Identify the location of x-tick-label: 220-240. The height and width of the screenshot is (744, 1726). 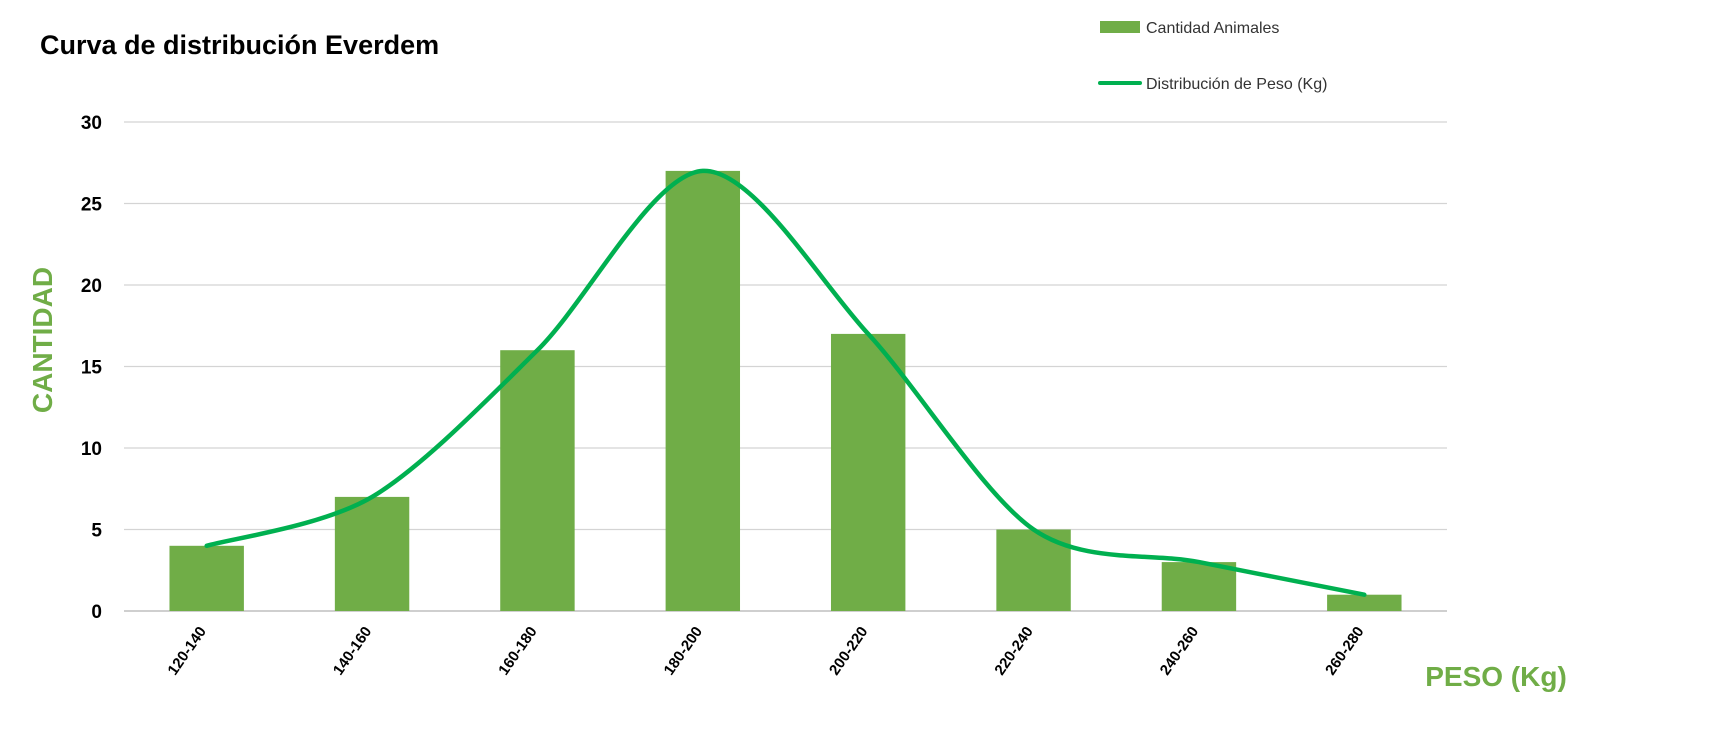
(1014, 651).